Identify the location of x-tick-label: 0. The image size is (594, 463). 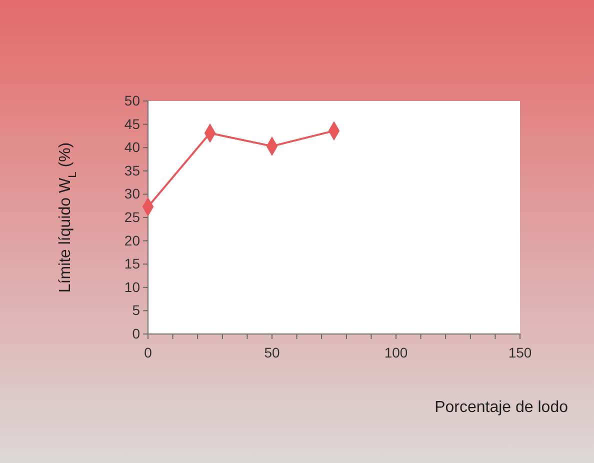
(148, 352).